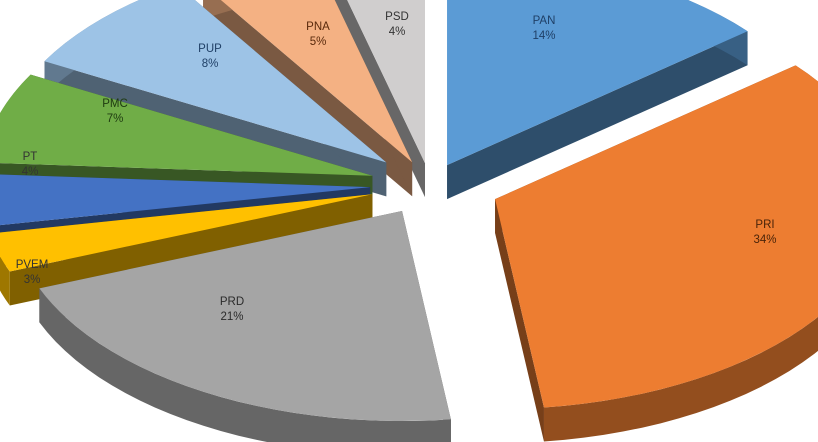 The width and height of the screenshot is (818, 442). What do you see at coordinates (186, 233) in the screenshot?
I see `pie-slice-pvem` at bounding box center [186, 233].